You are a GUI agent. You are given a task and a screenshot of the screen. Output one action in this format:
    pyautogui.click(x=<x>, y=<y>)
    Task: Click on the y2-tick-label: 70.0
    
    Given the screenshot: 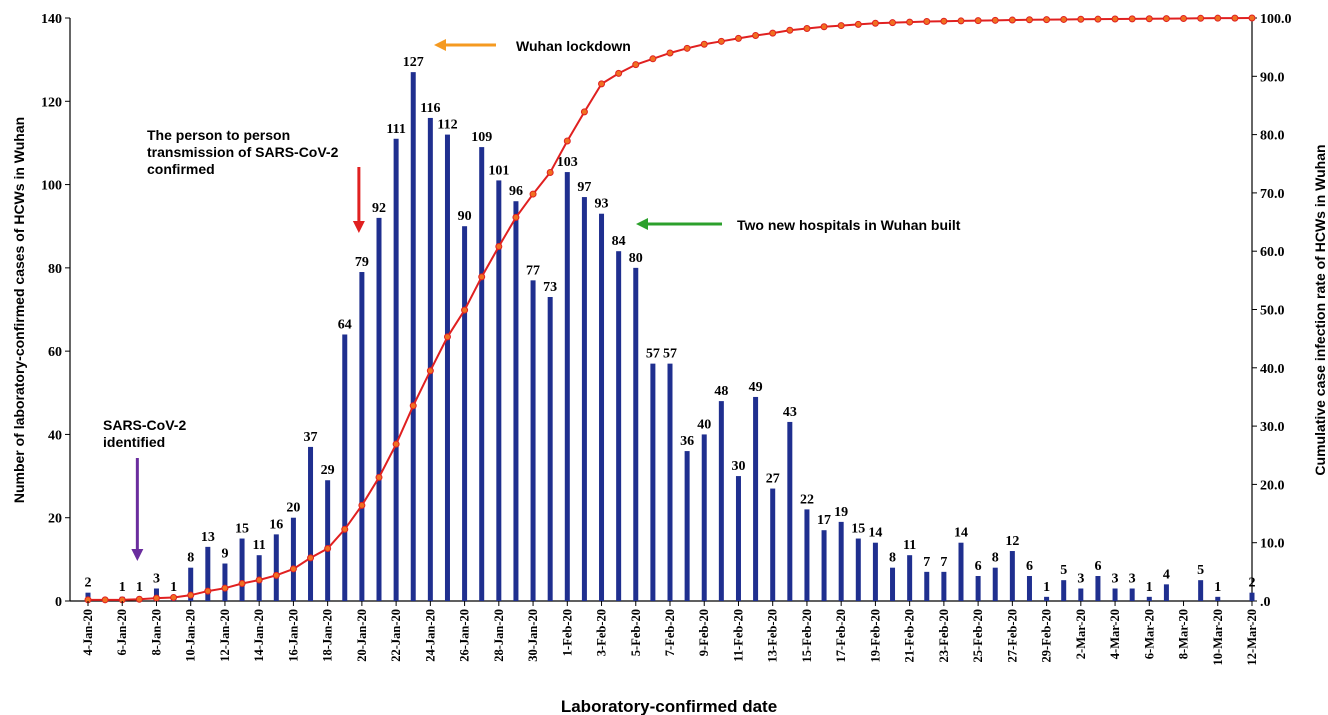 What is the action you would take?
    pyautogui.click(x=1272, y=194)
    